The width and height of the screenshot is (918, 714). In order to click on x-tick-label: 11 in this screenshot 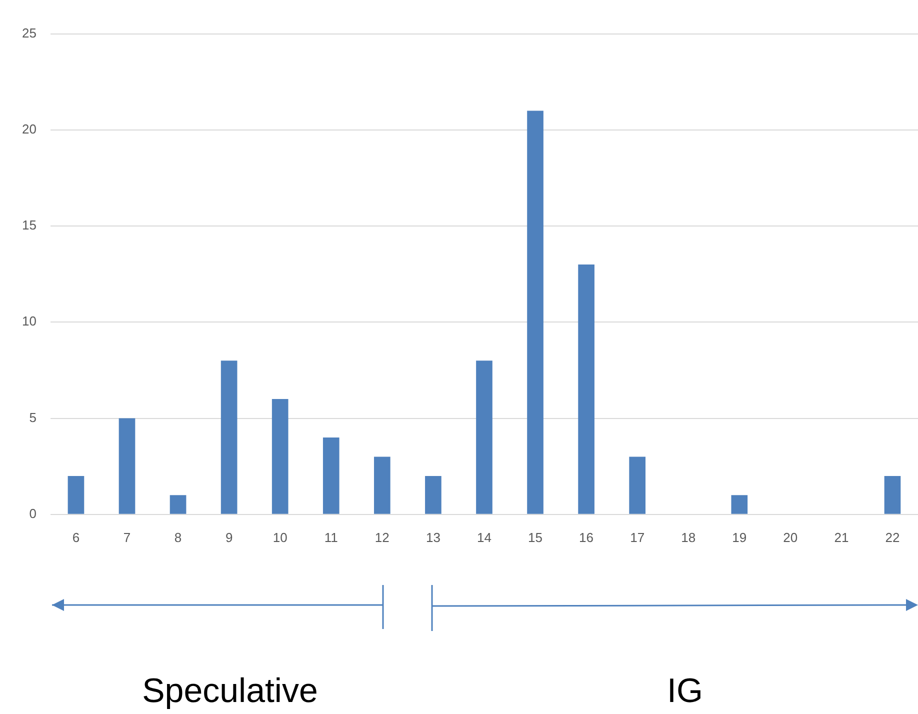, I will do `click(331, 537)`.